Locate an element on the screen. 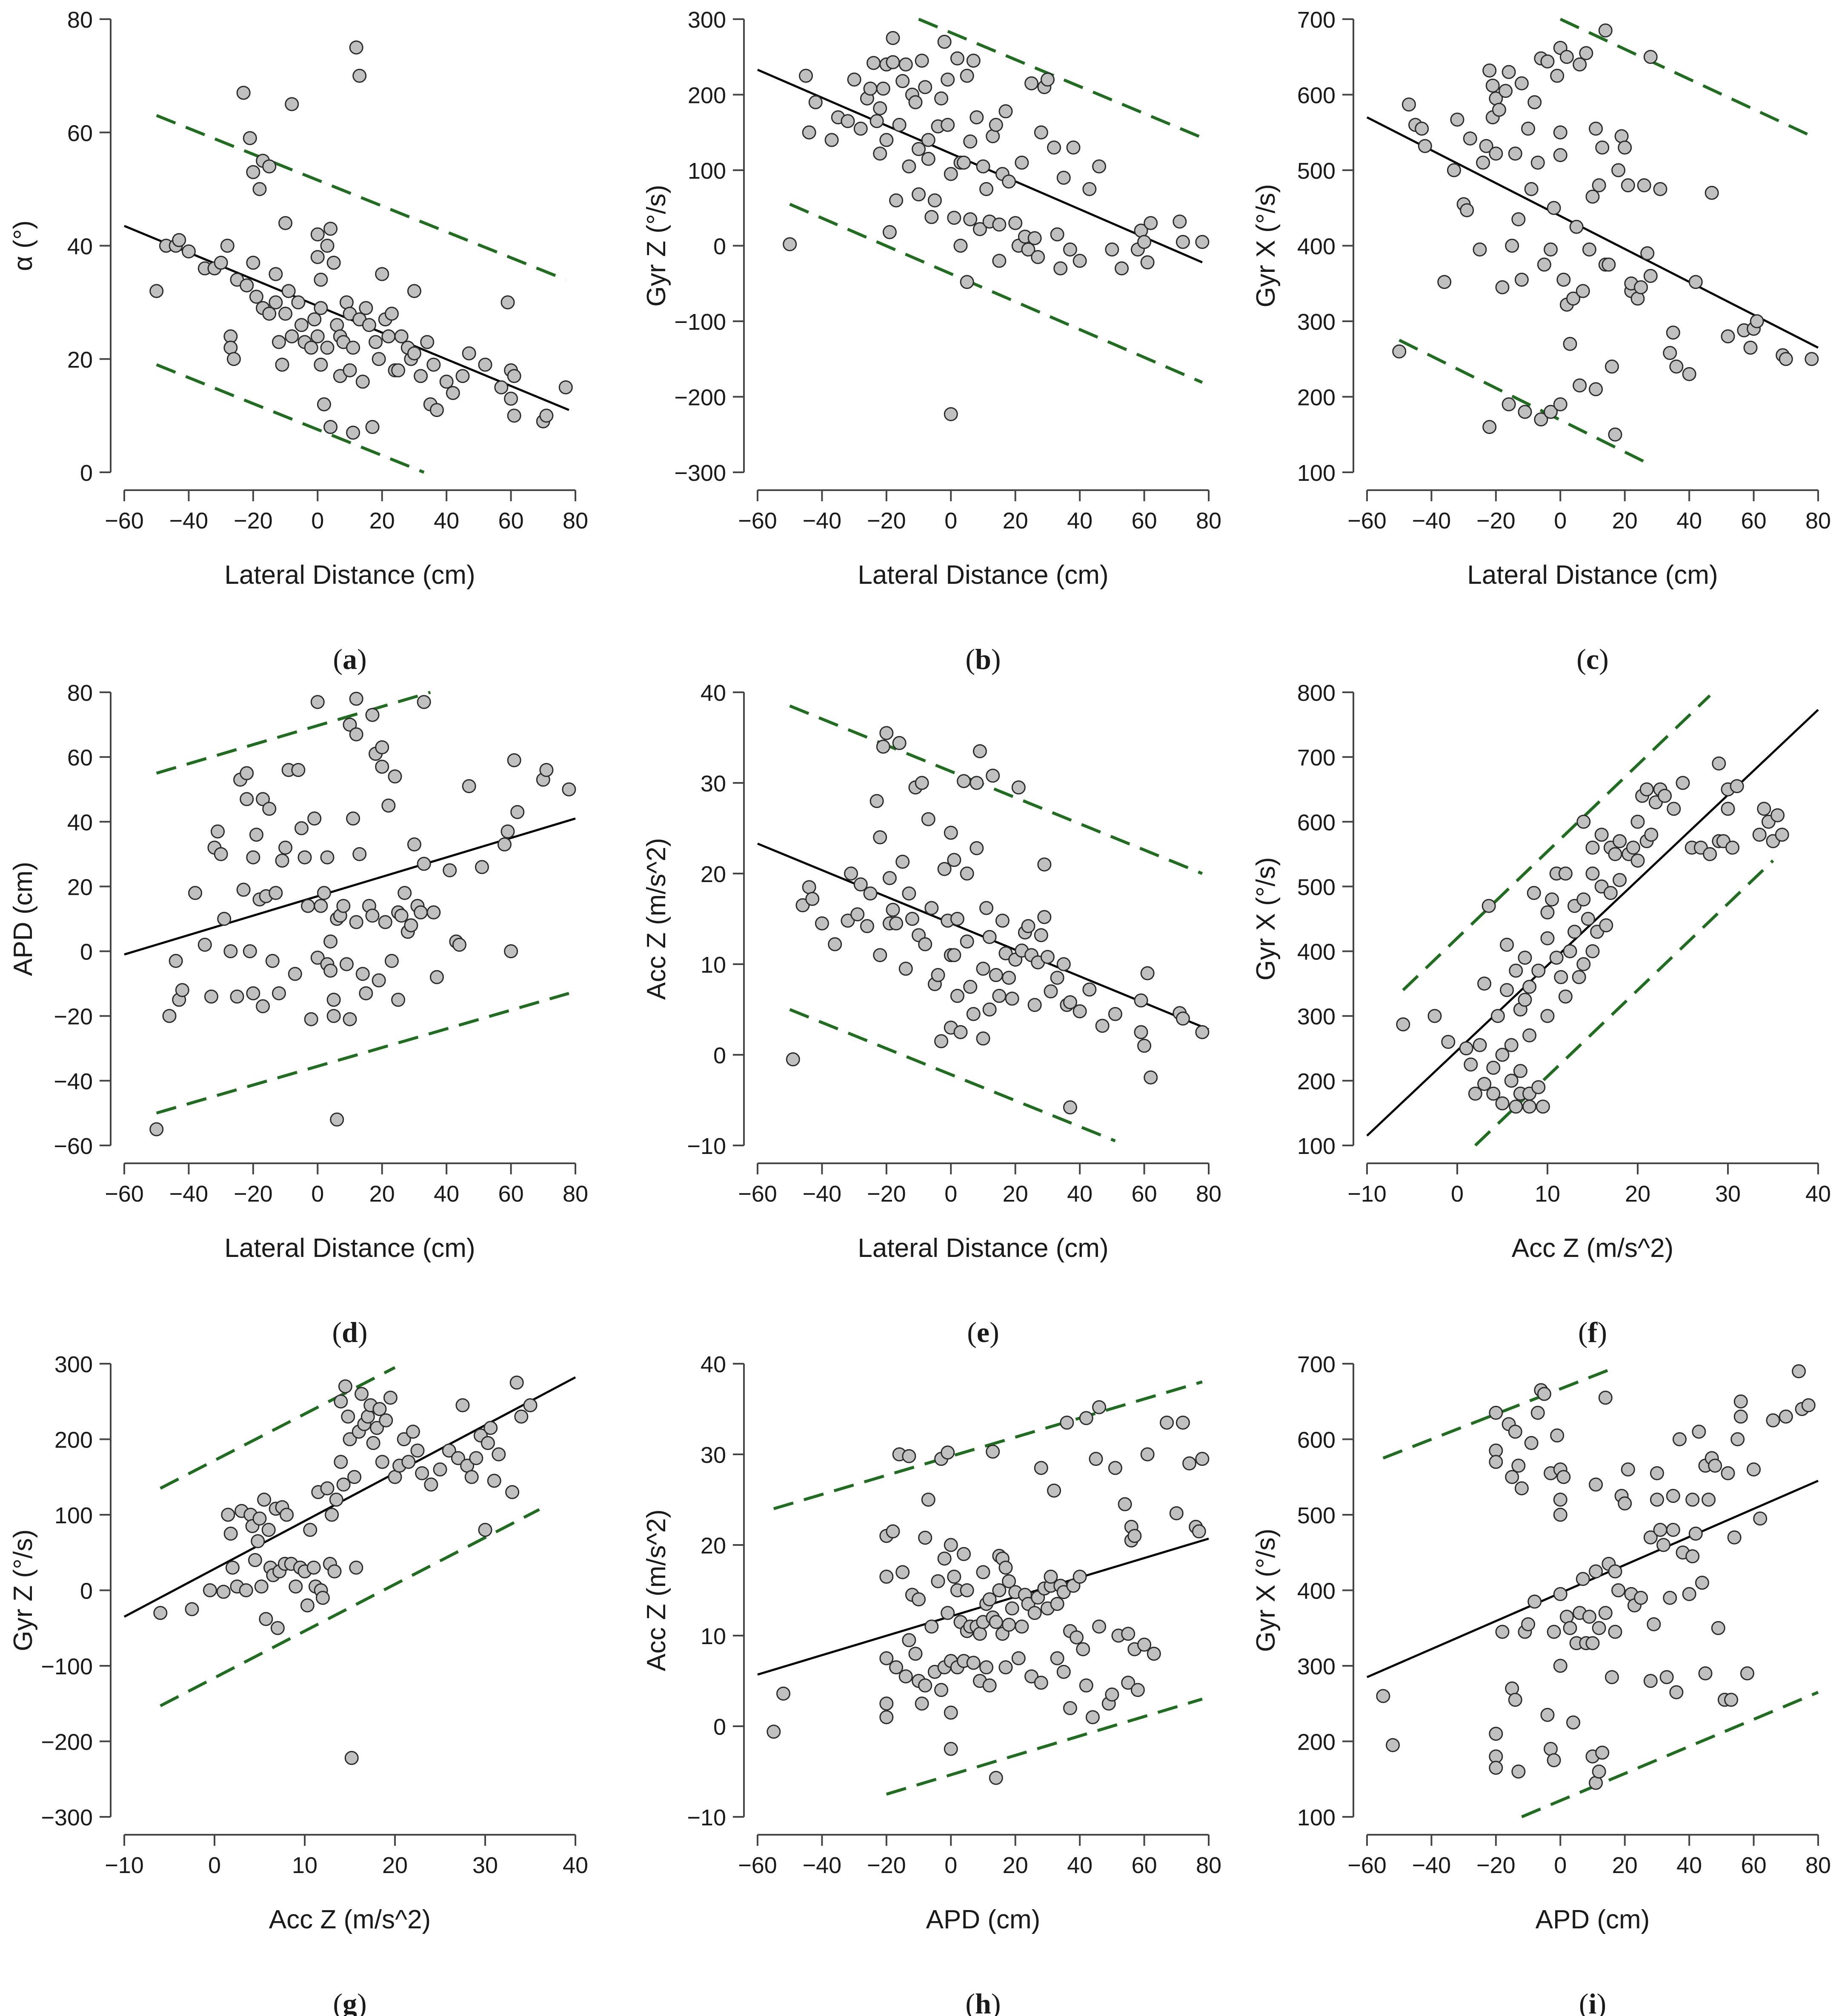 This screenshot has width=1839, height=2016. y-axis-label: α (°) is located at coordinates (24, 245).